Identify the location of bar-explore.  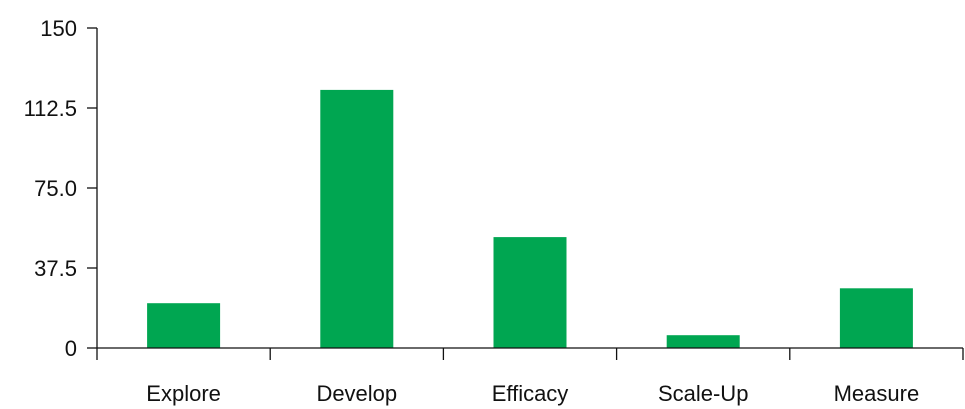
(184, 325).